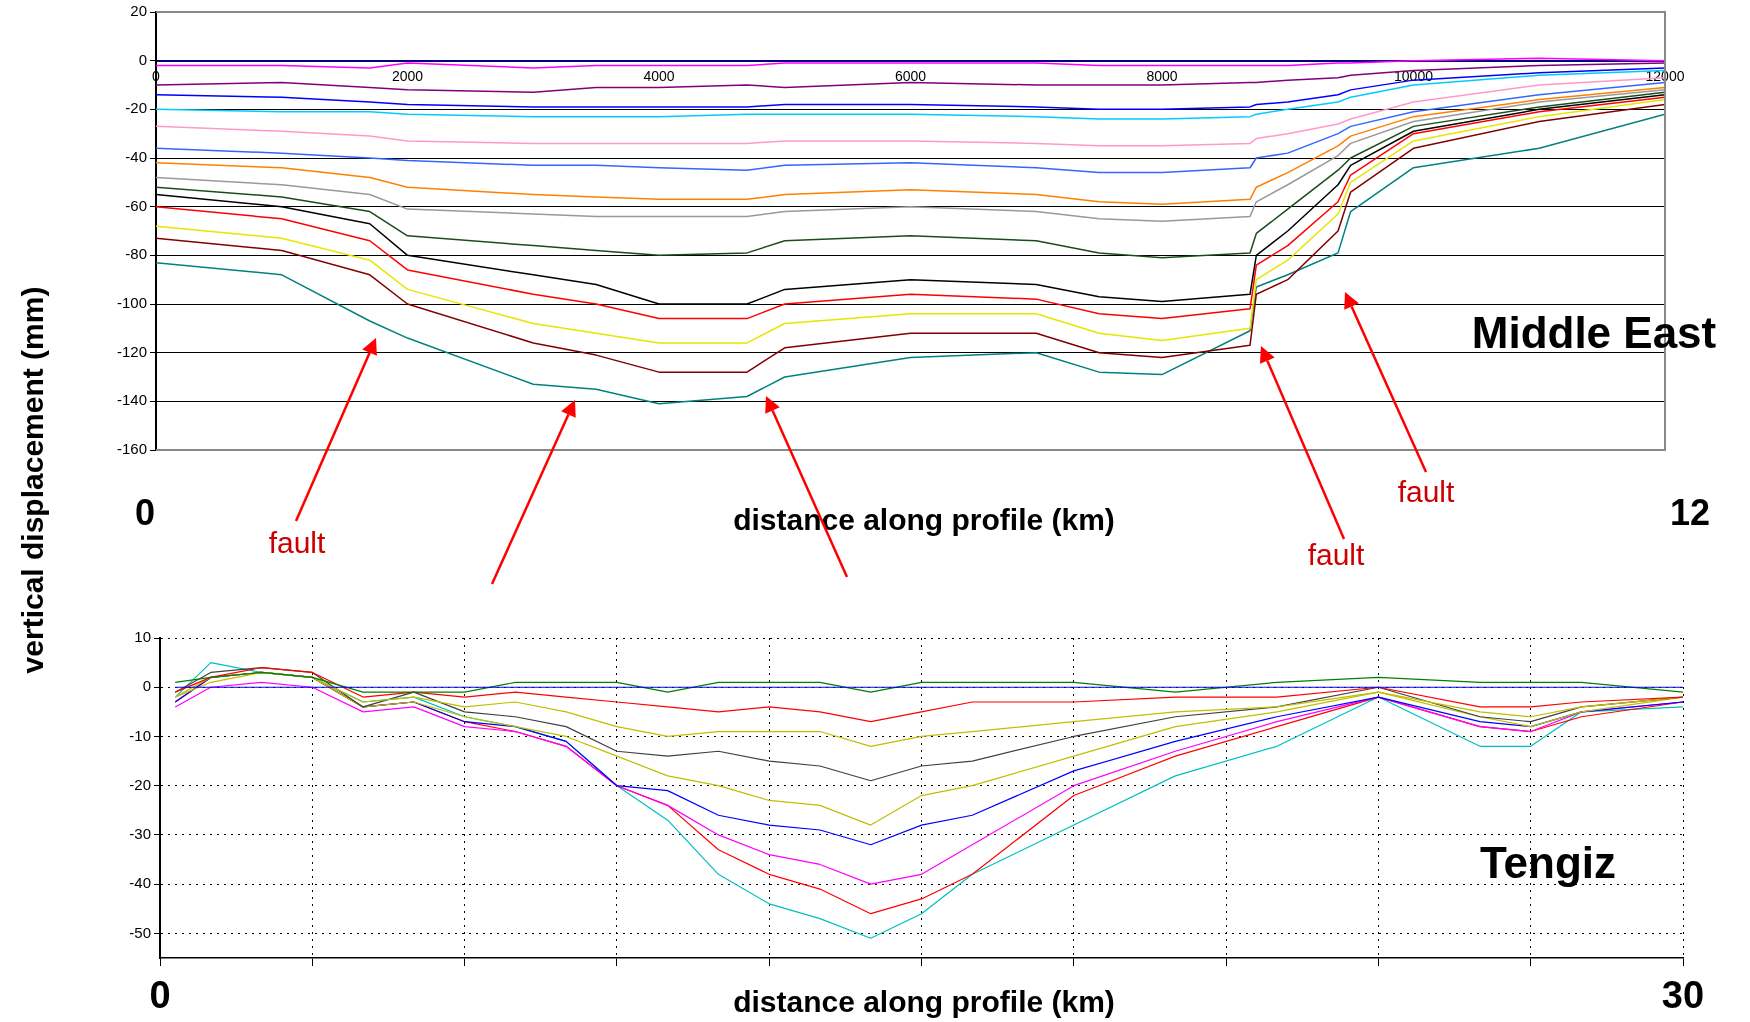 This screenshot has height=1022, width=1750. I want to click on x-tick-label: 8000, so click(1162, 75).